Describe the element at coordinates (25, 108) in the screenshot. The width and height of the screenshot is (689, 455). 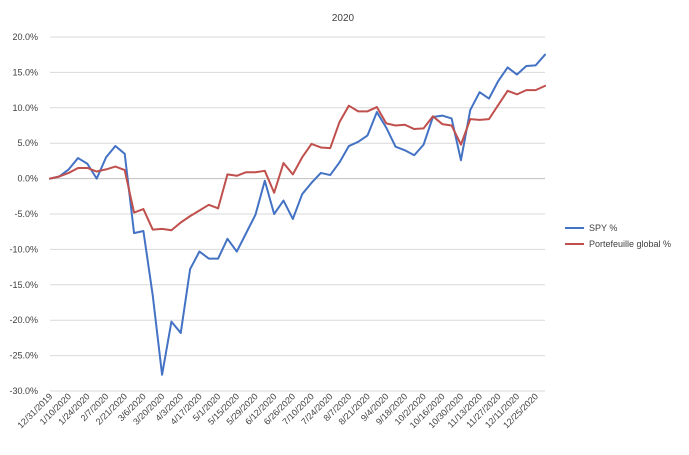
I see `y-tick-label: 10.0%` at that location.